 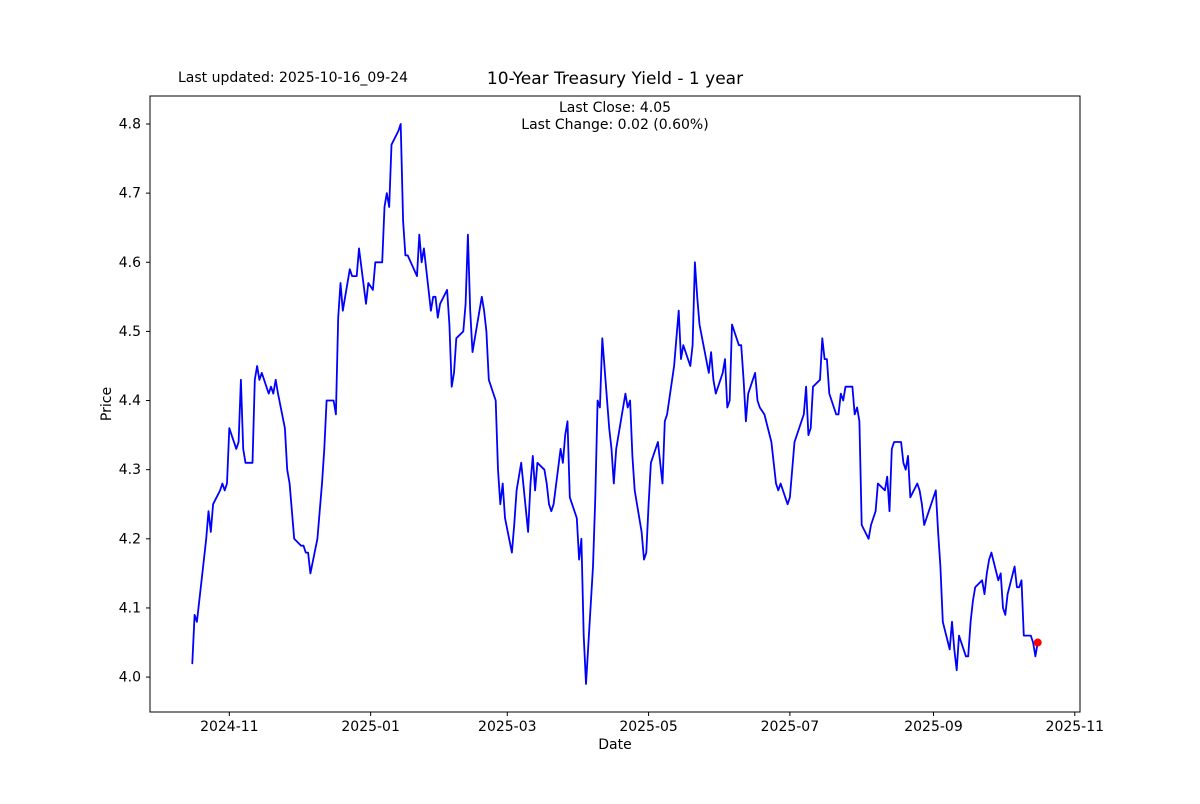 I want to click on x-axis-tick-label: 2025-01, so click(x=370, y=727).